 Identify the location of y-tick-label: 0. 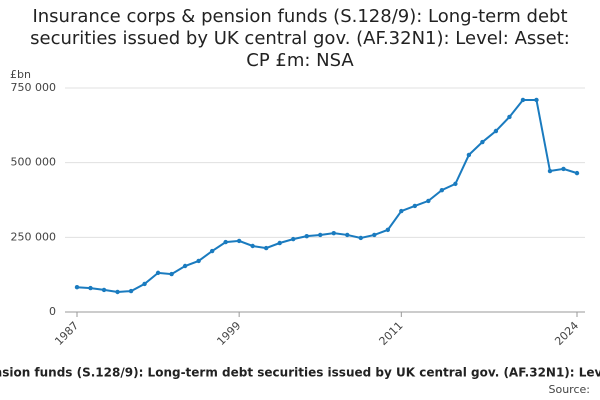
(52, 311).